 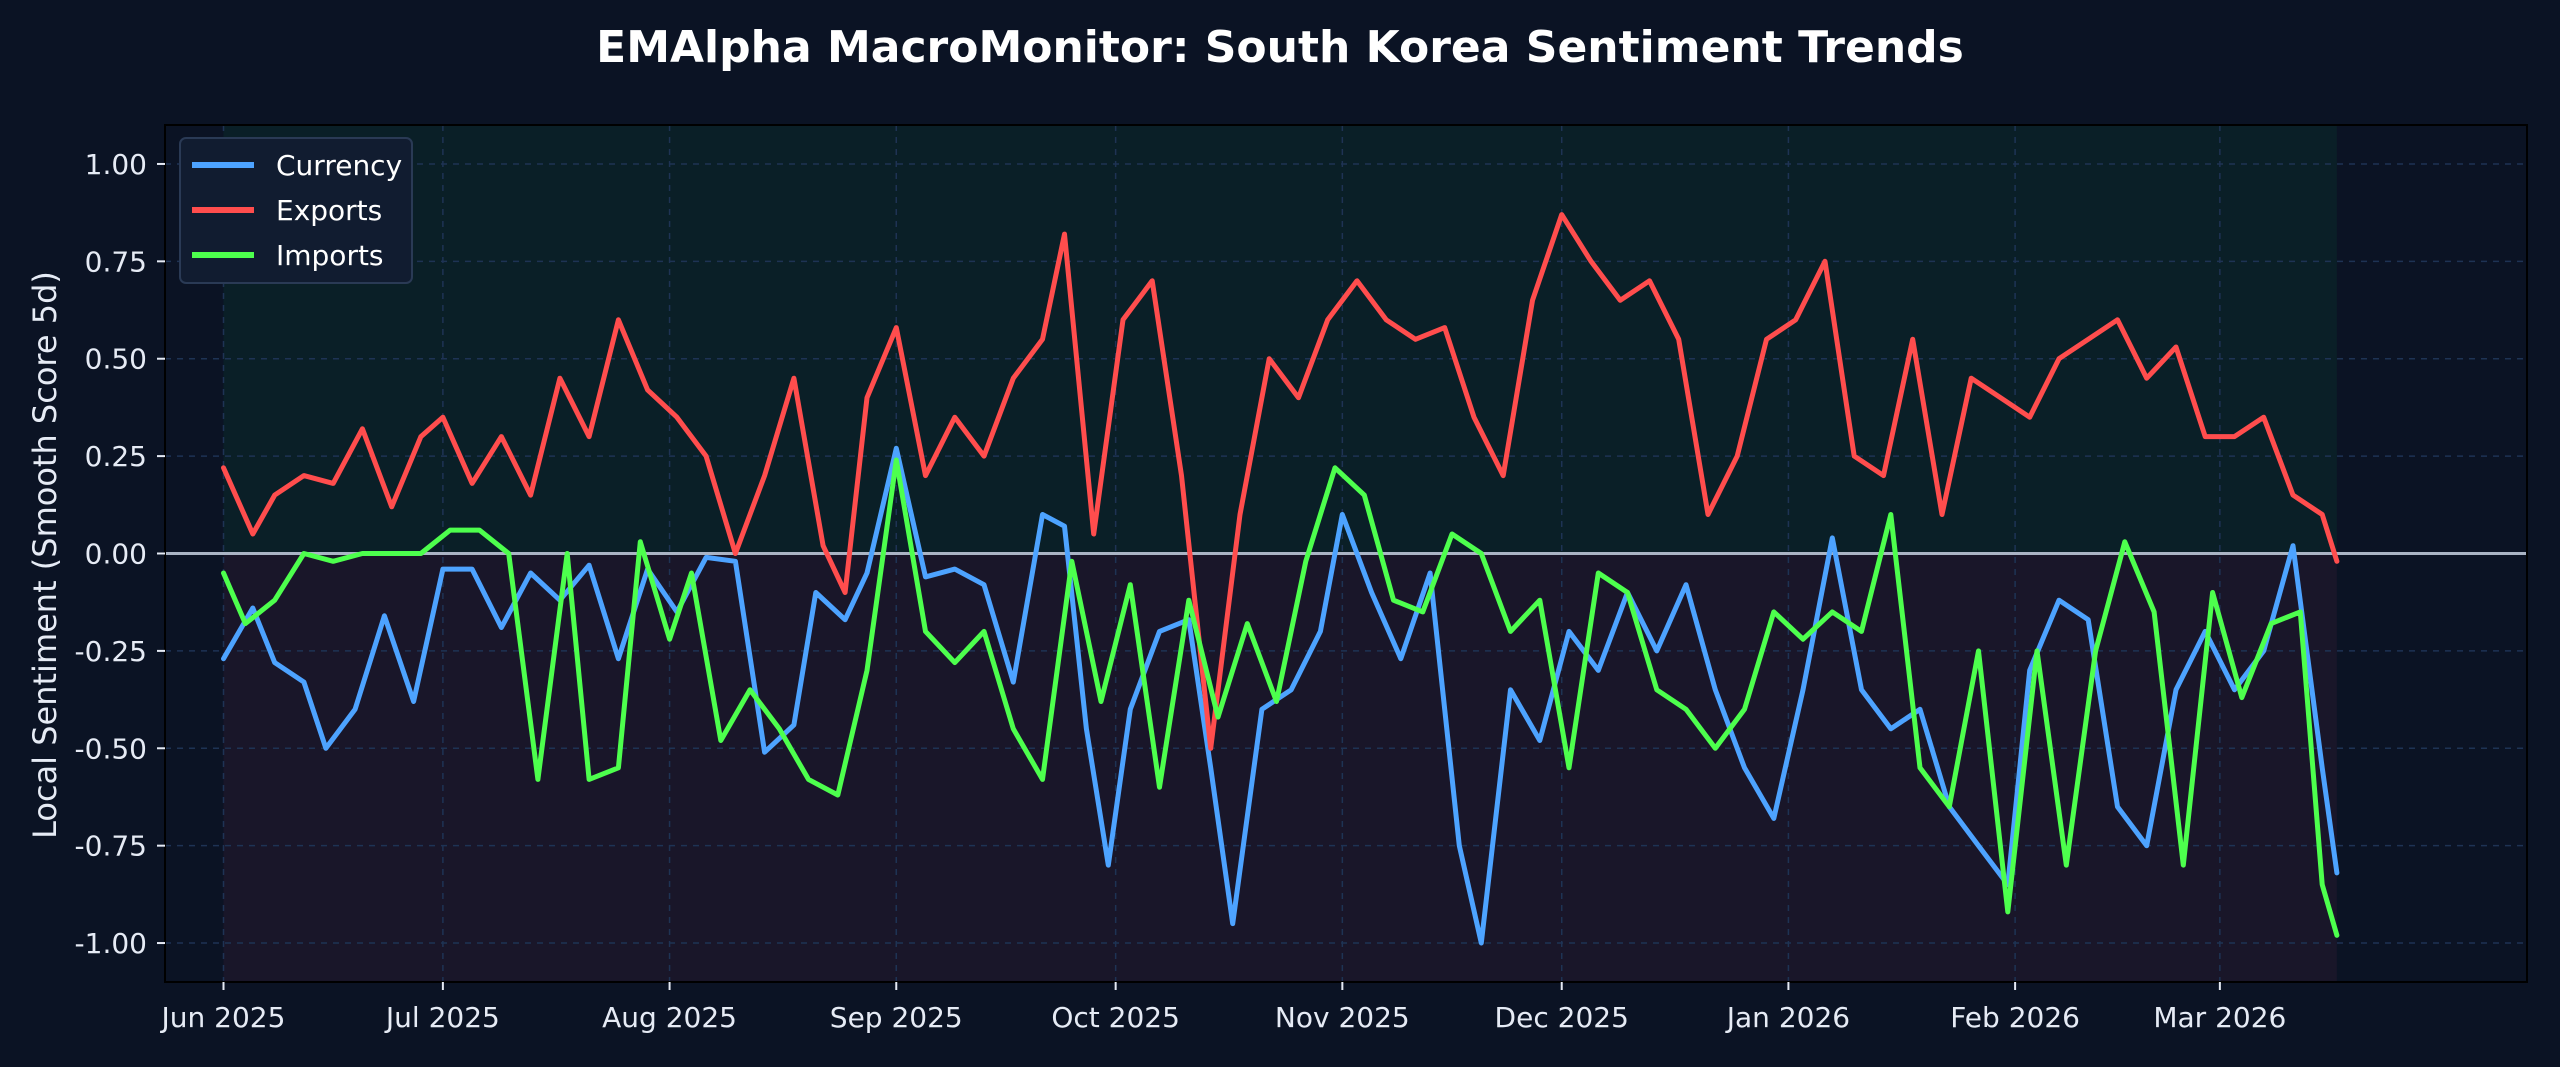 What do you see at coordinates (1787, 1017) in the screenshot?
I see `x-tick-label-7: Jan 2026` at bounding box center [1787, 1017].